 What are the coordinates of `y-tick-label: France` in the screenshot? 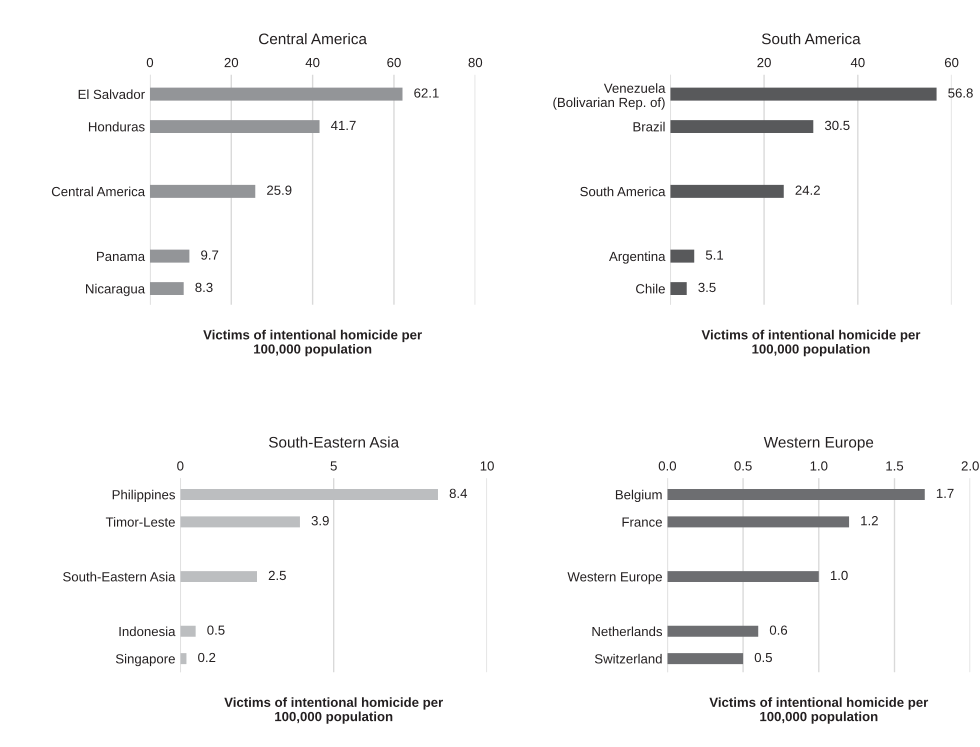 It's located at (642, 522).